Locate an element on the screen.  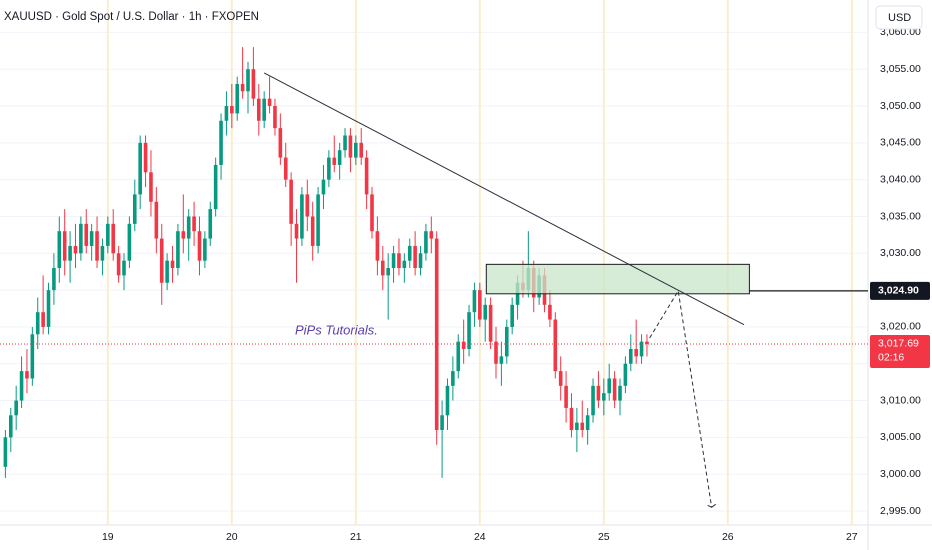
level-label: 3,024.90 is located at coordinates (898, 291).